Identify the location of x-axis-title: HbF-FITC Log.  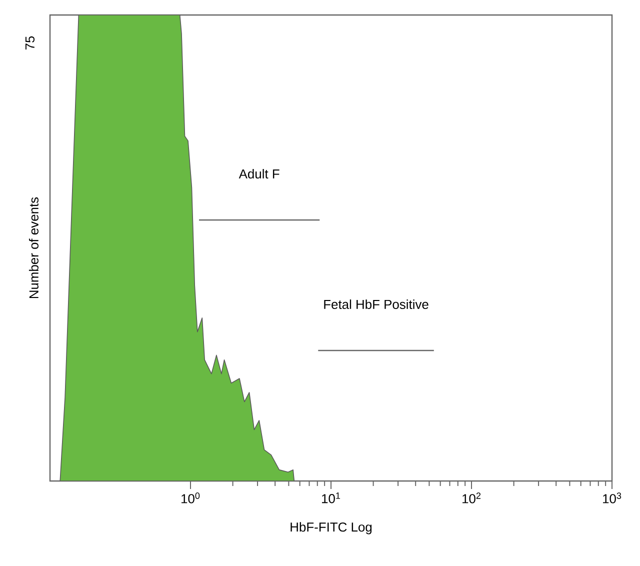
(331, 528).